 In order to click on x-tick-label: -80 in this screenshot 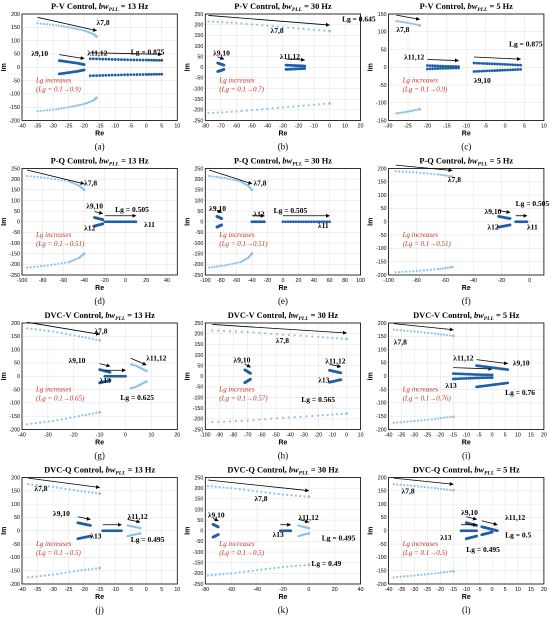, I will do `click(205, 127)`.